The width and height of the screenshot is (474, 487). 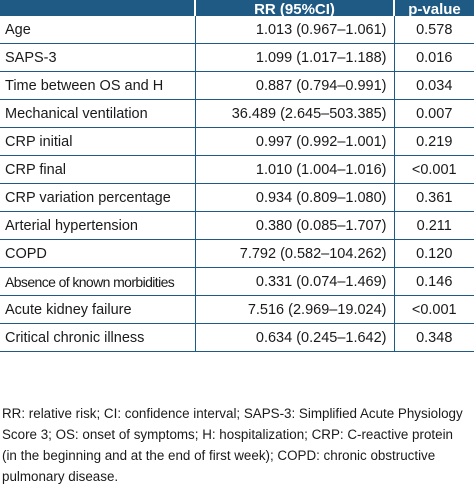 I want to click on footnote-line: pulmonary disease., so click(x=60, y=476).